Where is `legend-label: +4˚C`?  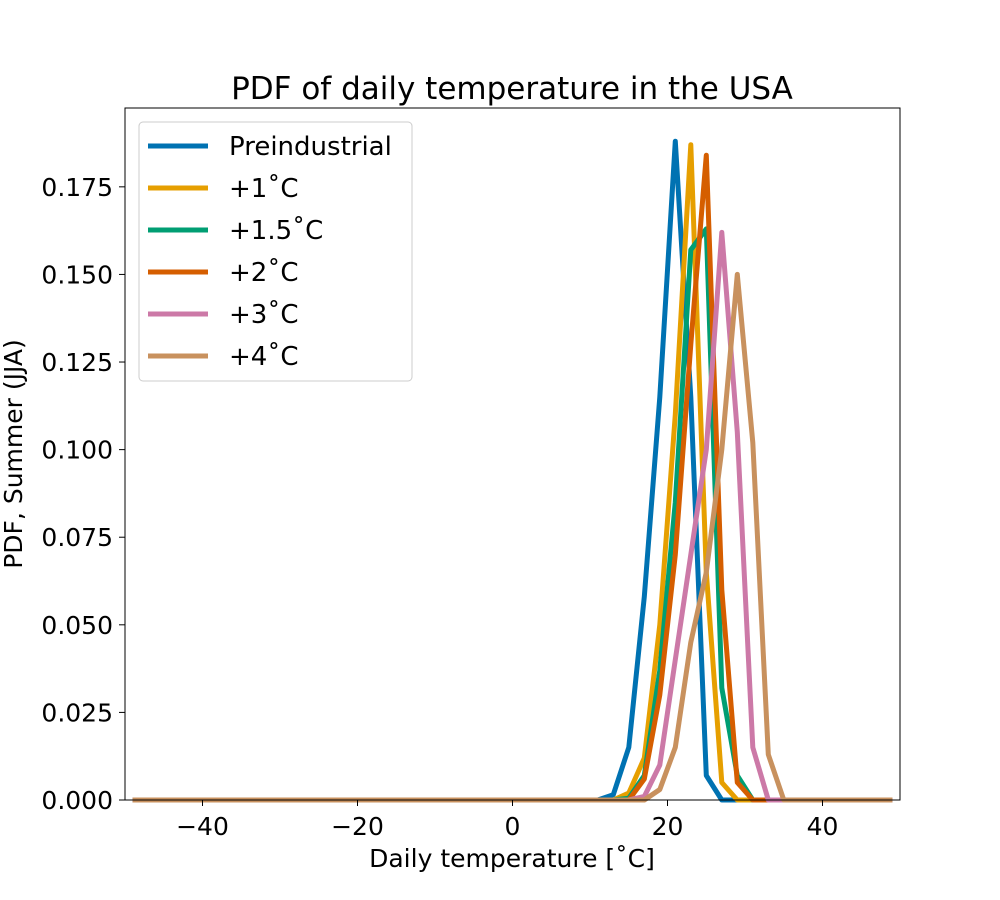
legend-label: +4˚C is located at coordinates (263, 357).